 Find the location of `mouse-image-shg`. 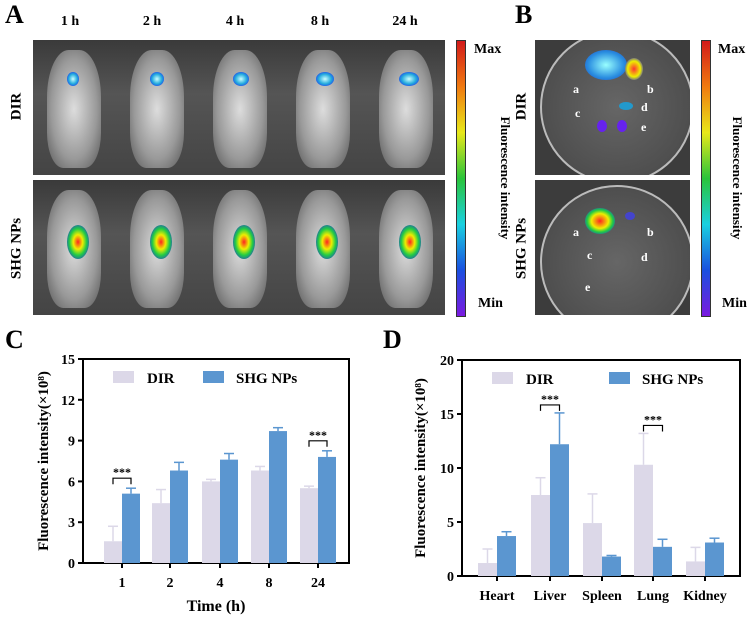

mouse-image-shg is located at coordinates (239, 247).